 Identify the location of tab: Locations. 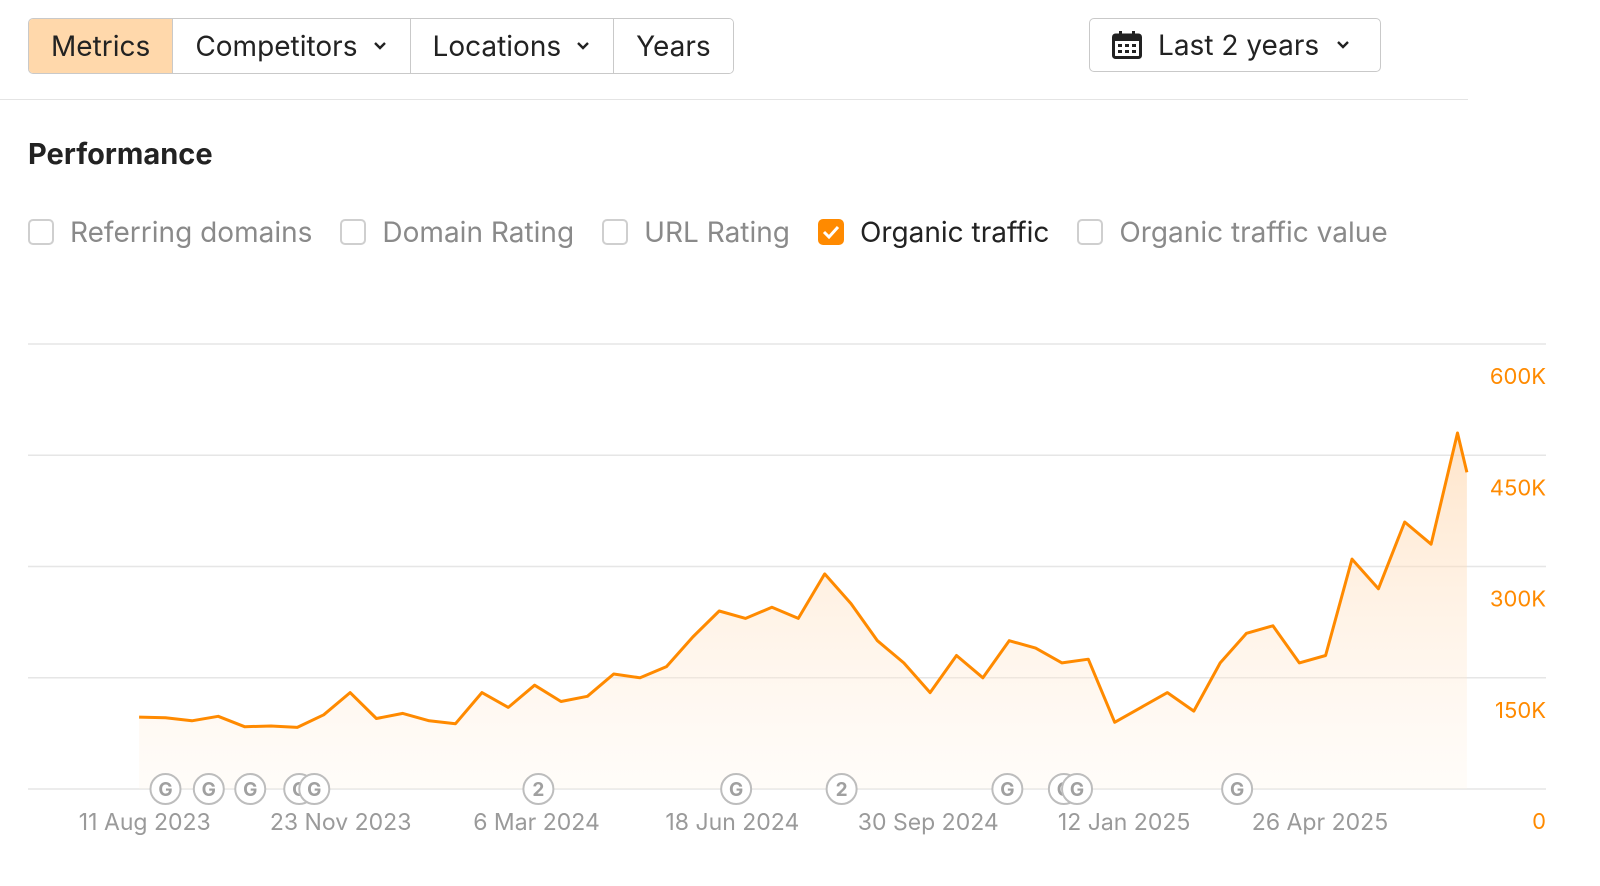
(512, 46).